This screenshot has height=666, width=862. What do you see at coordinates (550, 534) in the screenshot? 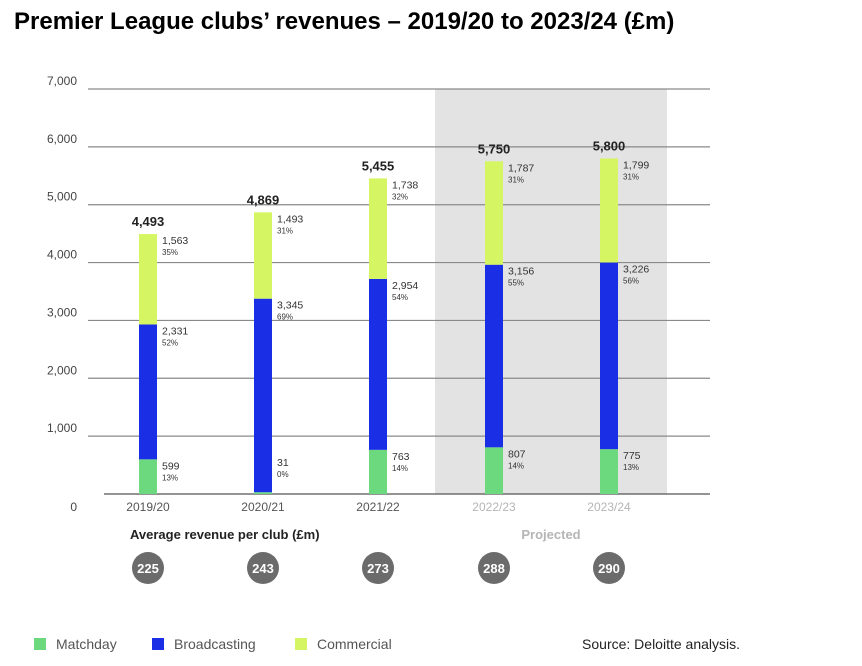
I see `projected-label: Projected` at bounding box center [550, 534].